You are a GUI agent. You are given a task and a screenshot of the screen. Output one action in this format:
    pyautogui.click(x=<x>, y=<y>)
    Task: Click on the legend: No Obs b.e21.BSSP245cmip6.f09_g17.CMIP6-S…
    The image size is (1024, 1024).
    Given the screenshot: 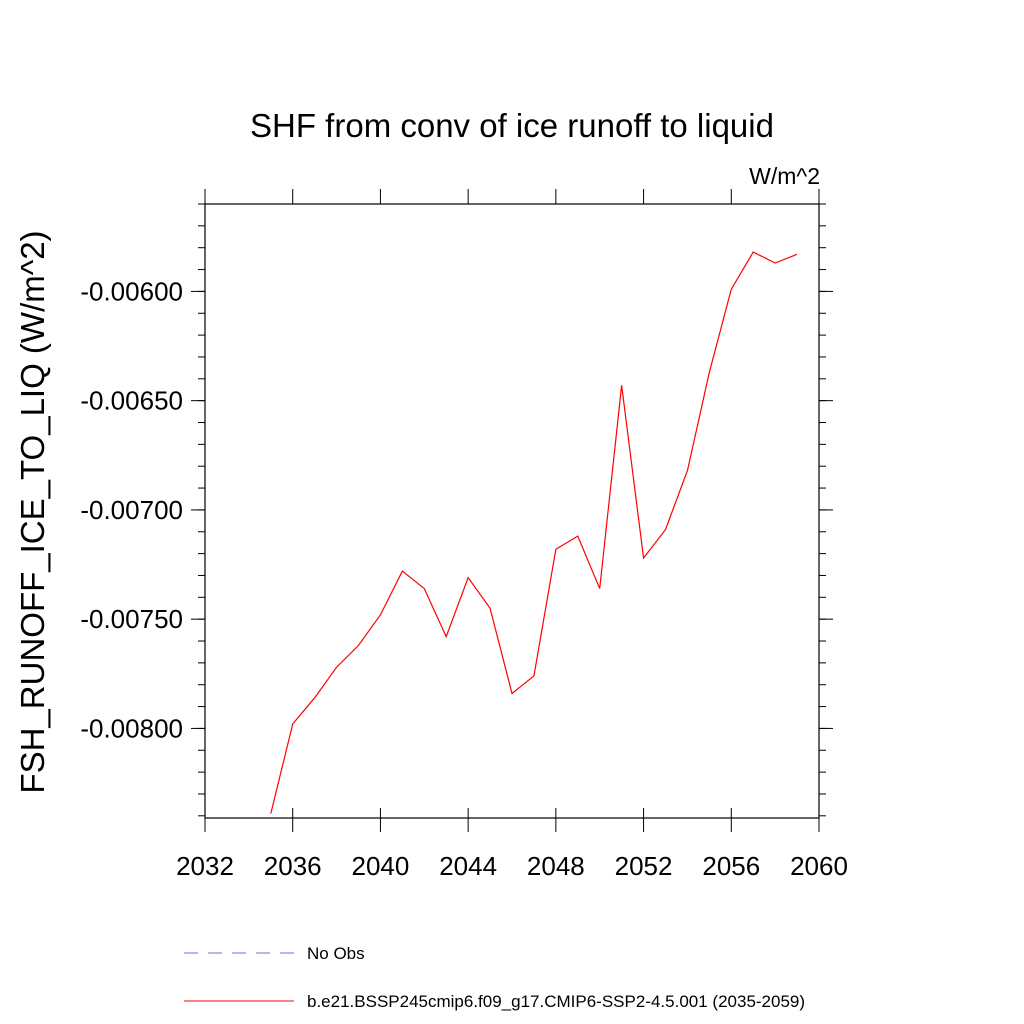 What is the action you would take?
    pyautogui.click(x=494, y=977)
    